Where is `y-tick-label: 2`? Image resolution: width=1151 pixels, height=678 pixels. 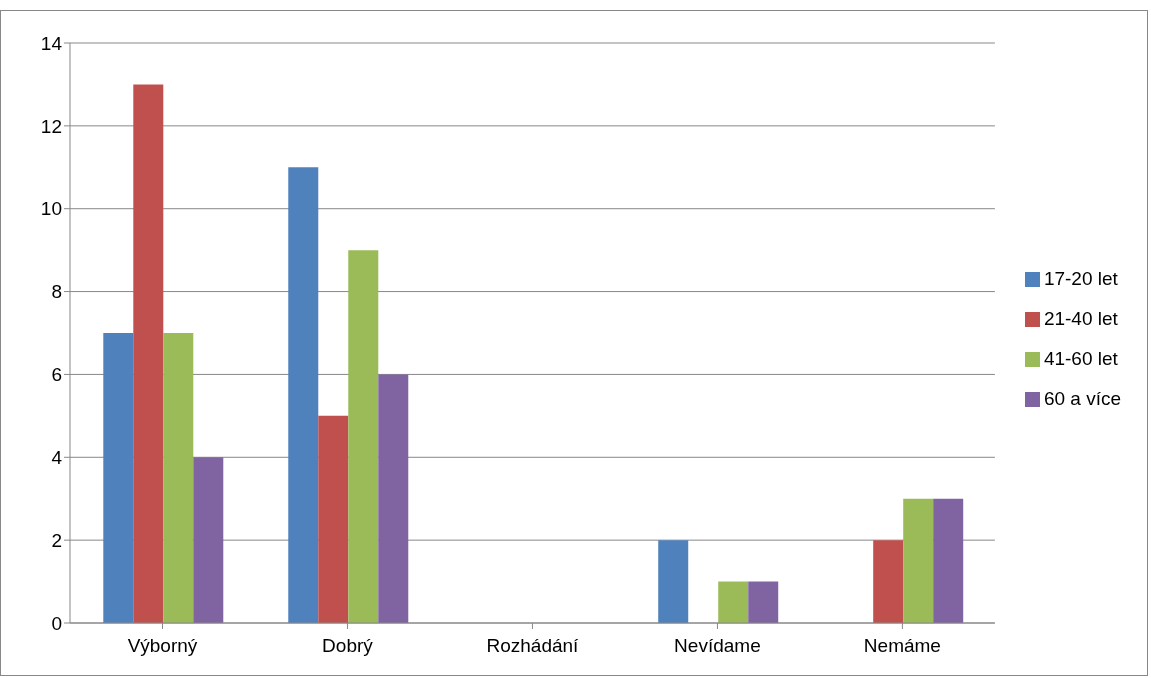
y-tick-label: 2 is located at coordinates (56, 540).